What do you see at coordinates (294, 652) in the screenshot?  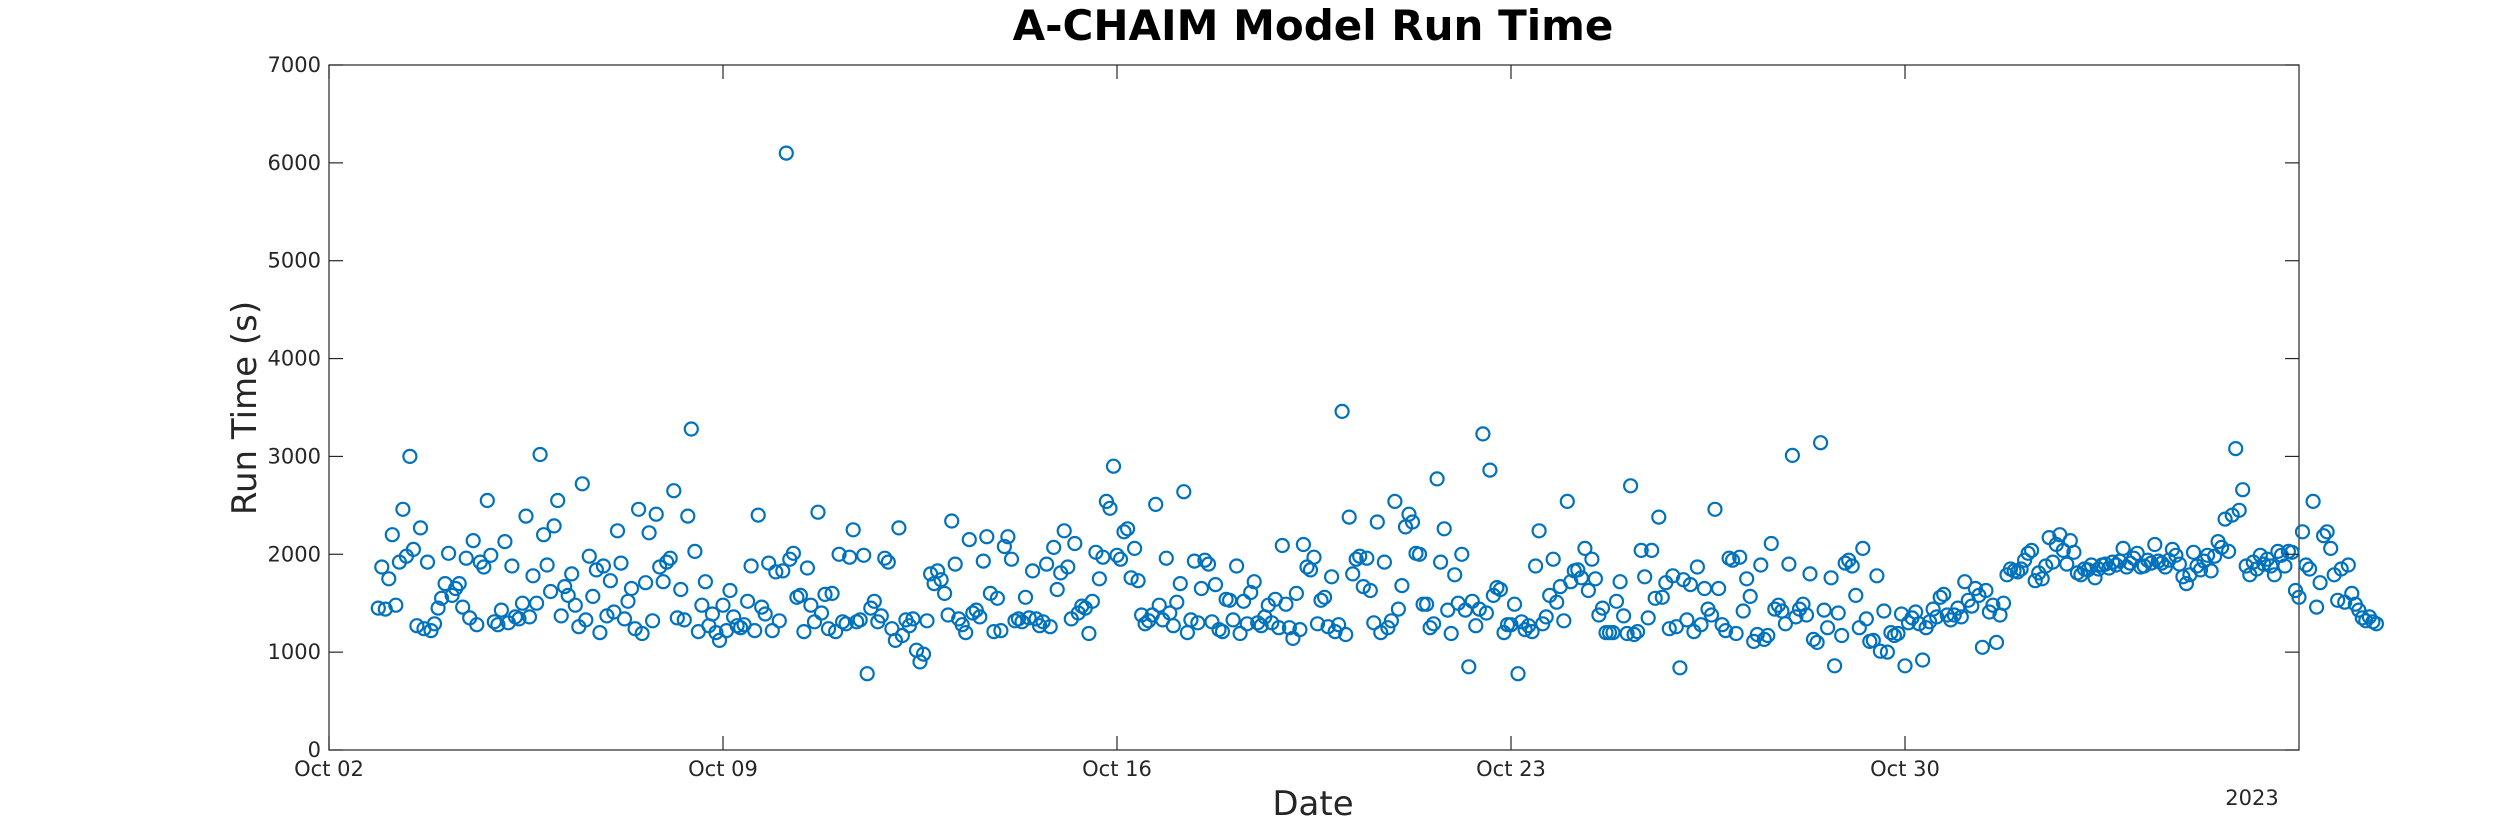 I see `y-tick-label: 1000` at bounding box center [294, 652].